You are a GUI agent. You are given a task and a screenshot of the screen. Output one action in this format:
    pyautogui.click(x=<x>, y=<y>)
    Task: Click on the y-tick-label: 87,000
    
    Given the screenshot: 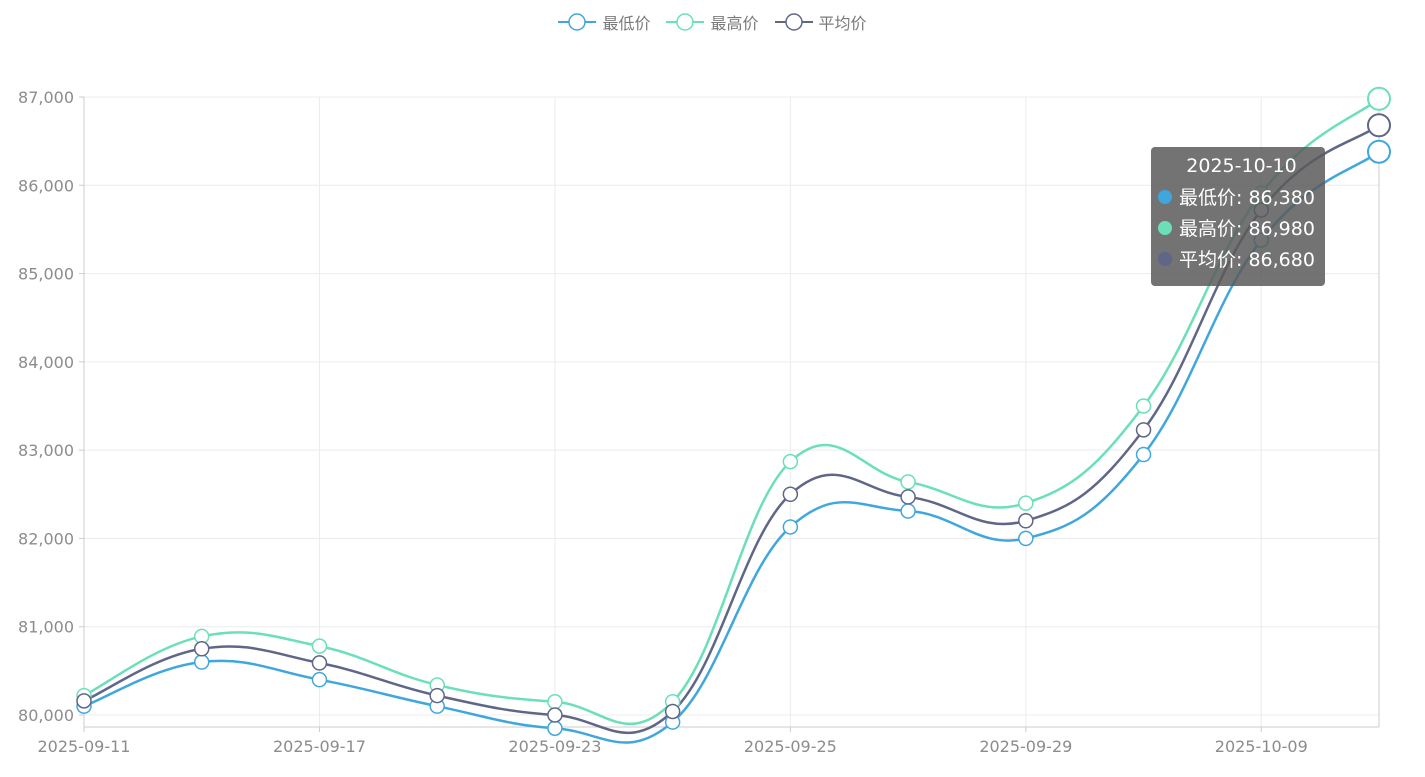 What is the action you would take?
    pyautogui.click(x=46, y=97)
    